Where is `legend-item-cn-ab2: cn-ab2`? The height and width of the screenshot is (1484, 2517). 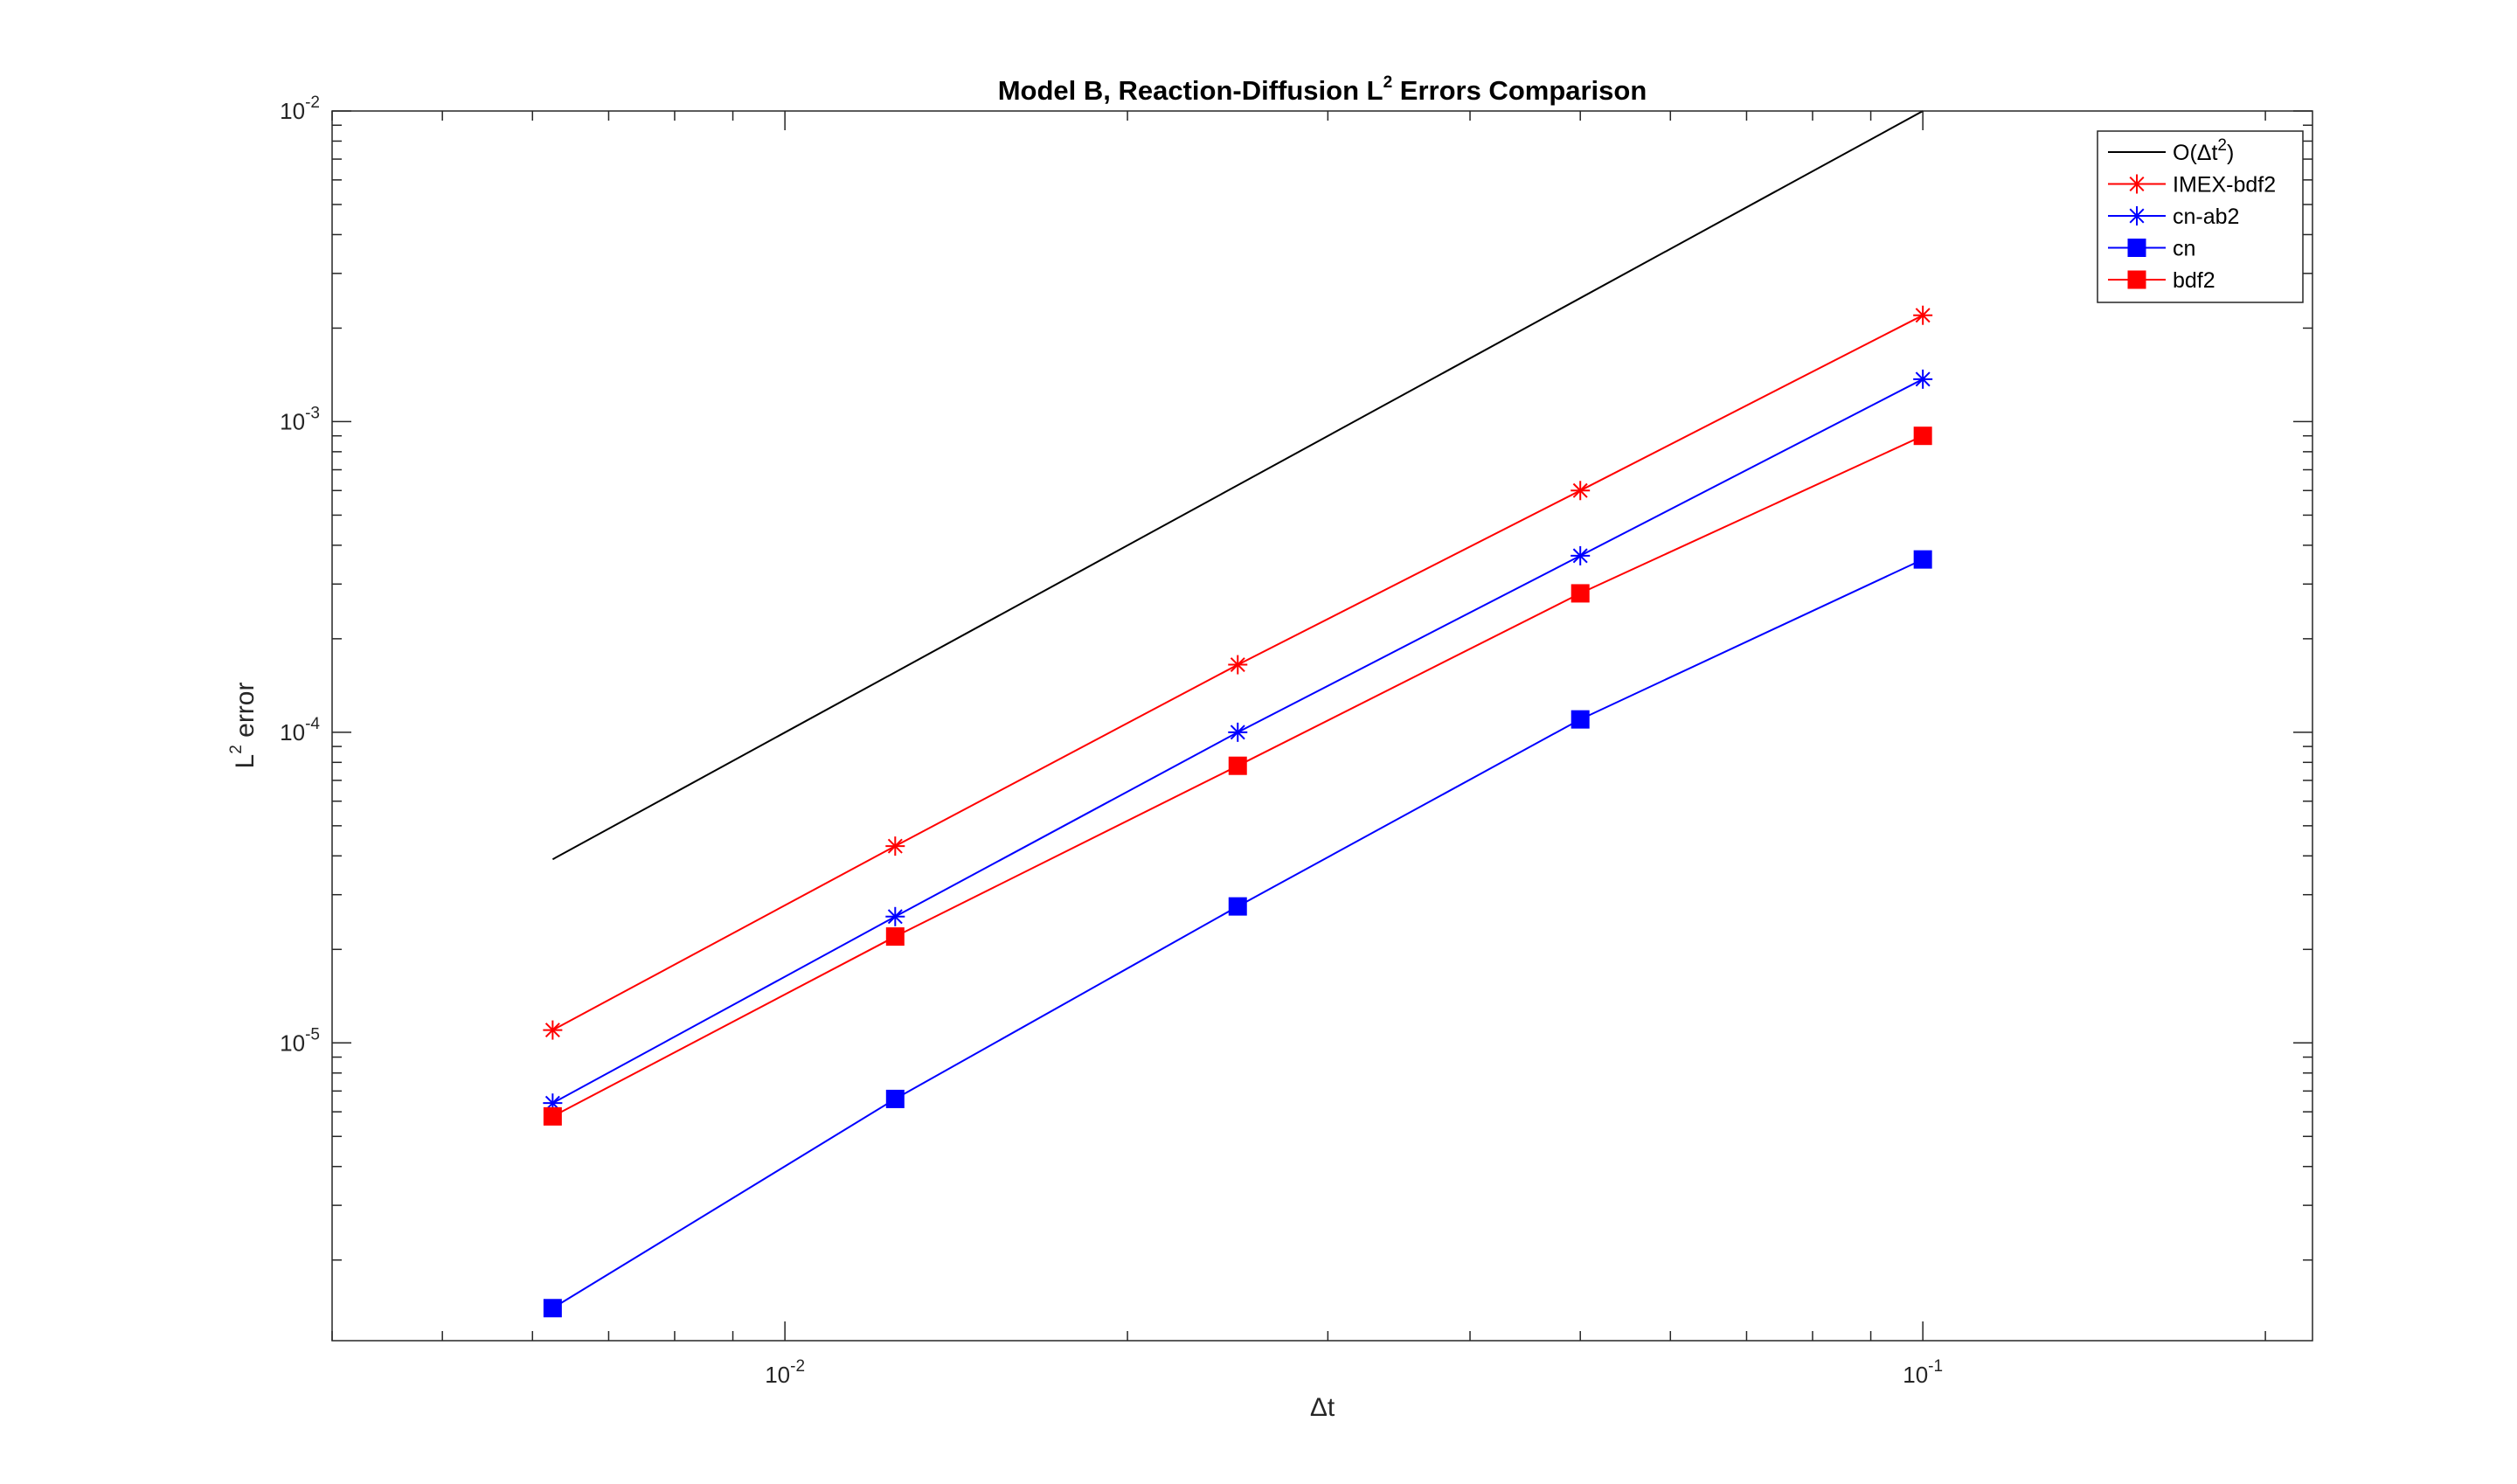
legend-item-cn-ab2: cn-ab2 is located at coordinates (2173, 217).